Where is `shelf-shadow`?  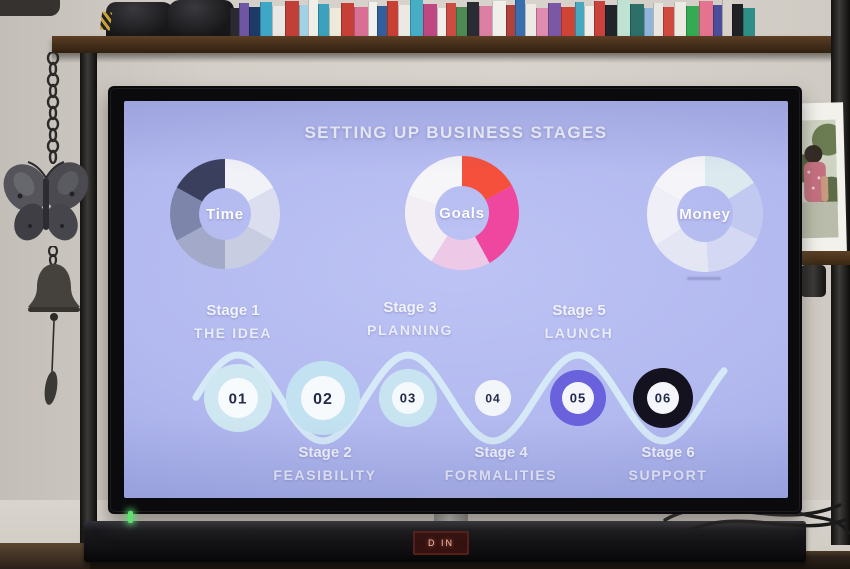
shelf-shadow is located at coordinates (451, 58).